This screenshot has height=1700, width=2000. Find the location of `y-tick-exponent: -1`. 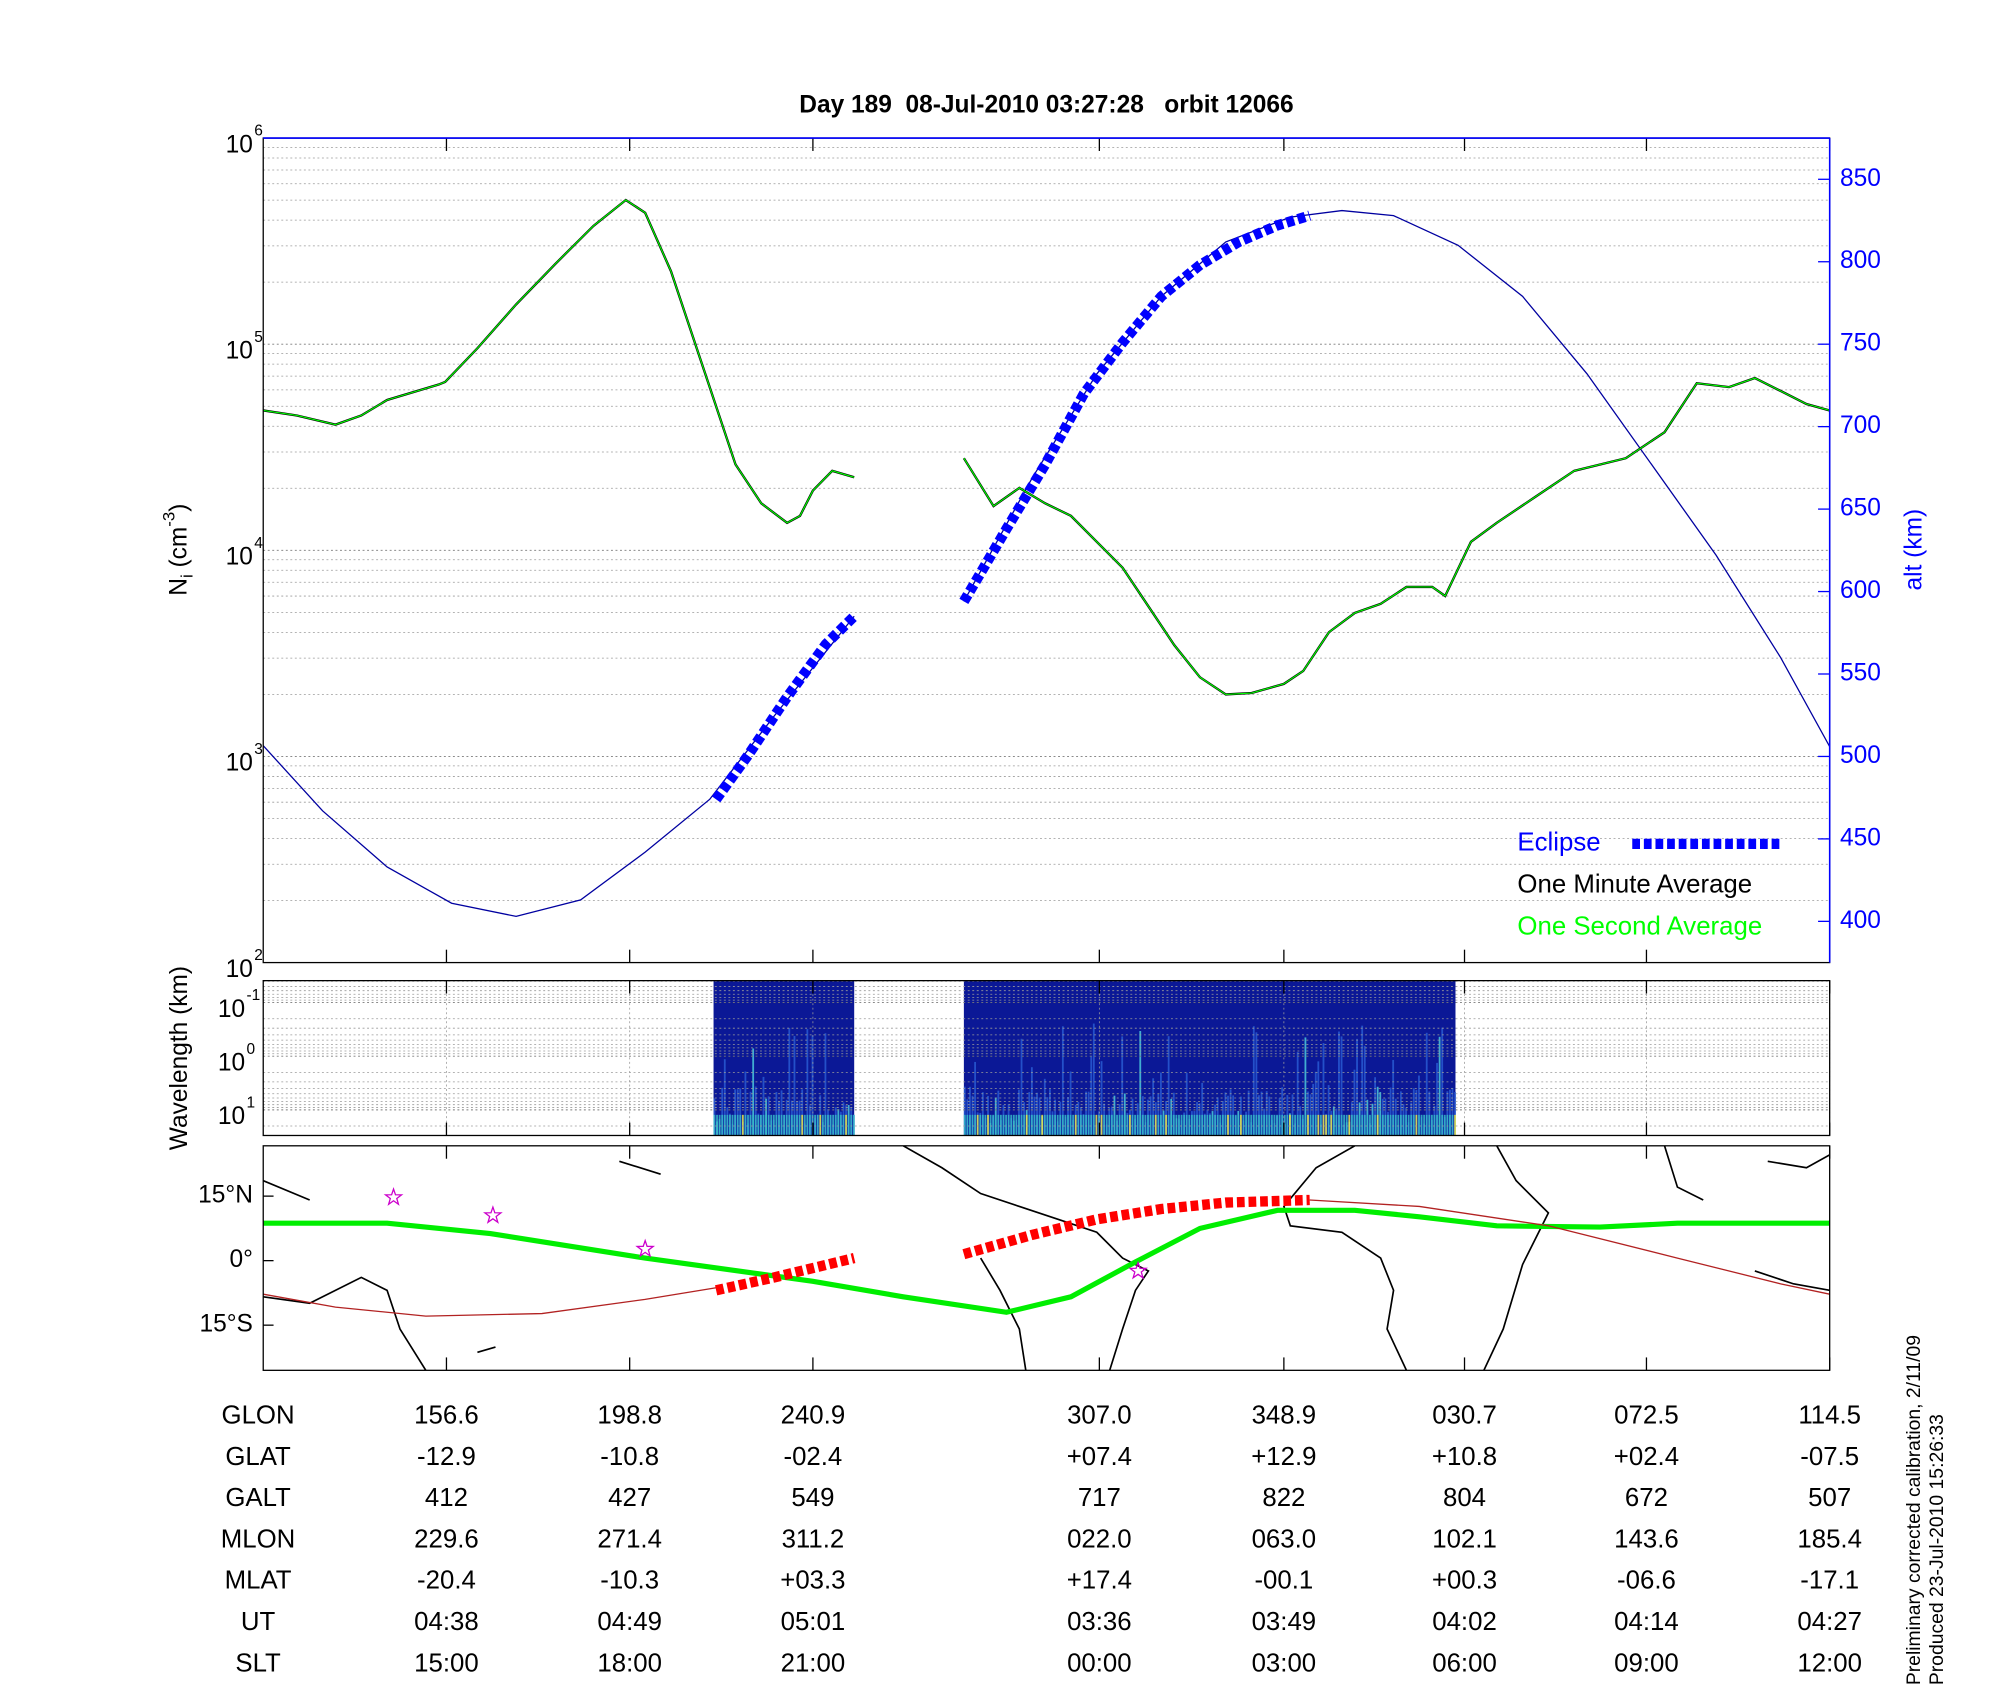

y-tick-exponent: -1 is located at coordinates (253, 995).